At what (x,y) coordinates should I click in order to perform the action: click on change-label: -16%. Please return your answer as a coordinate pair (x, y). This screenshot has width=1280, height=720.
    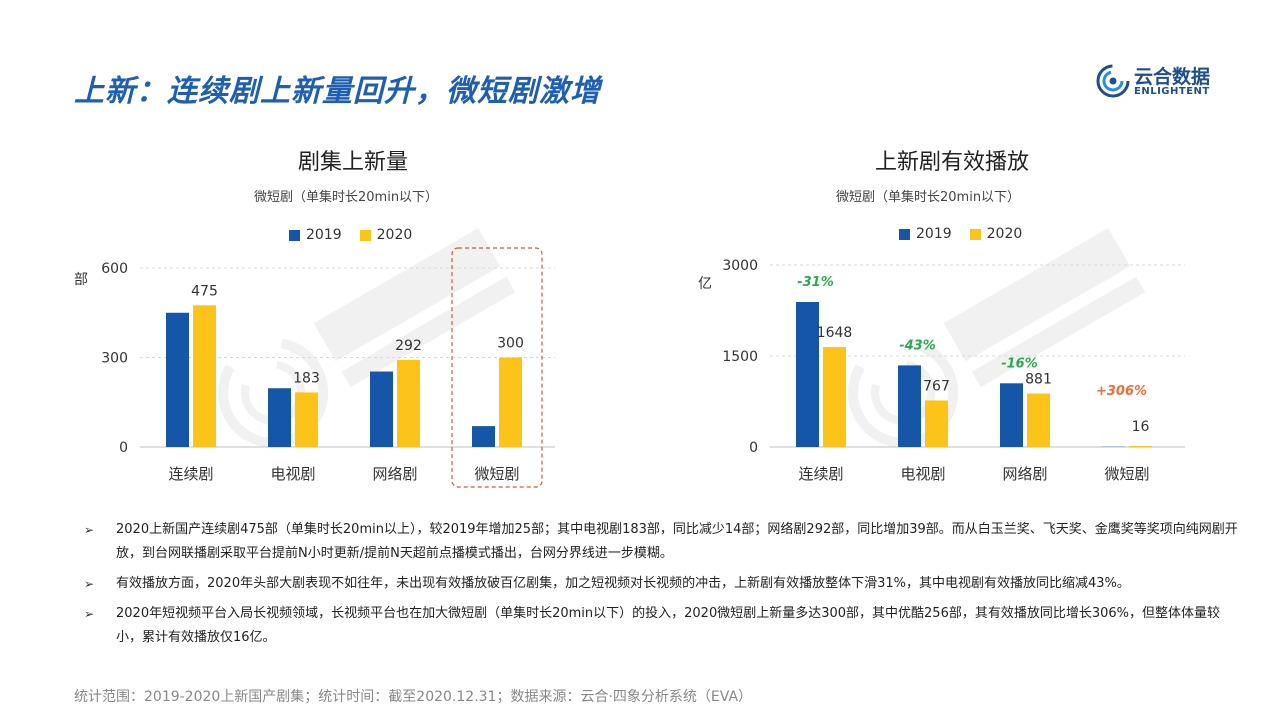
    Looking at the image, I should click on (1019, 363).